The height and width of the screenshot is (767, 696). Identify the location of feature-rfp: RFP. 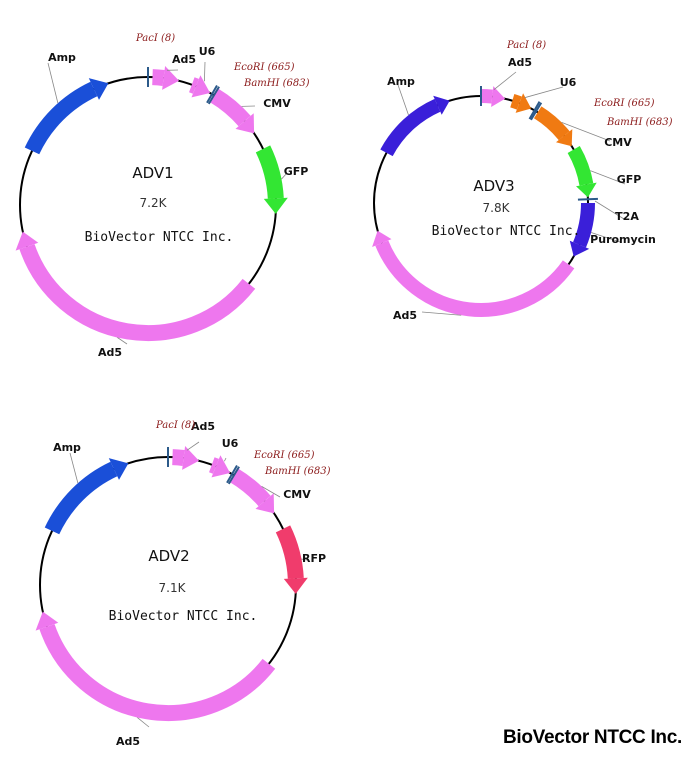
(300, 559).